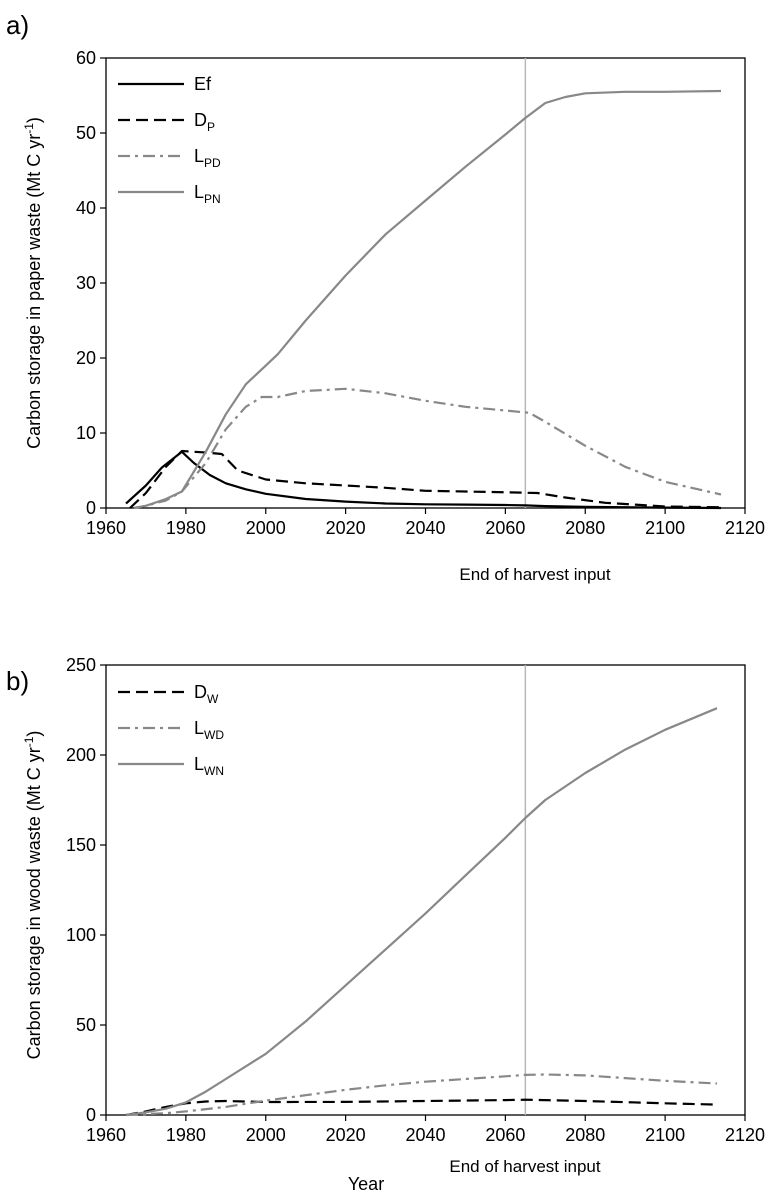  What do you see at coordinates (213, 699) in the screenshot?
I see `legend-label-subscript: W` at bounding box center [213, 699].